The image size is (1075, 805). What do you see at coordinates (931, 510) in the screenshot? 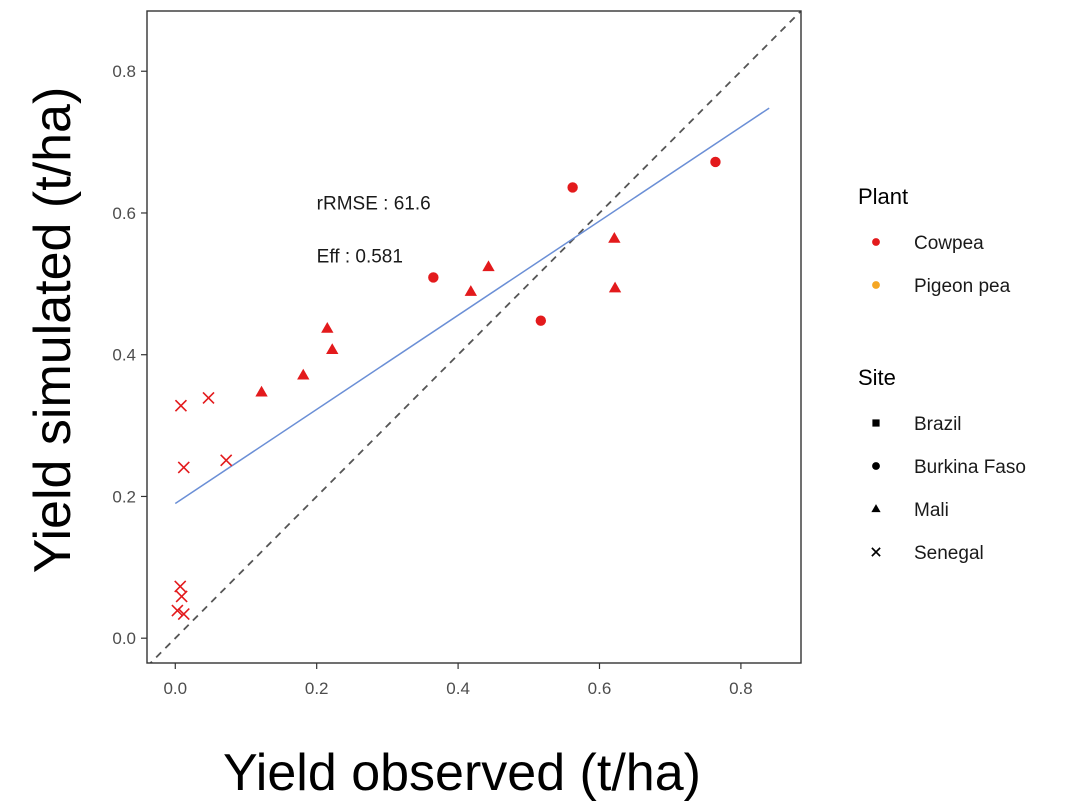
I see `legend-site-label-2: Mali` at bounding box center [931, 510].